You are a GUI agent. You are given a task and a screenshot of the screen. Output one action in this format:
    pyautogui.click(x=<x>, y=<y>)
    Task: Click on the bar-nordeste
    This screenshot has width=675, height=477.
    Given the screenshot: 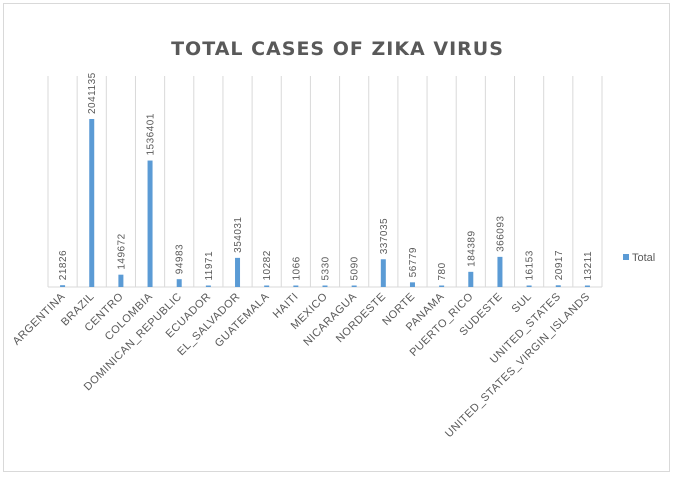 What is the action you would take?
    pyautogui.click(x=383, y=273)
    